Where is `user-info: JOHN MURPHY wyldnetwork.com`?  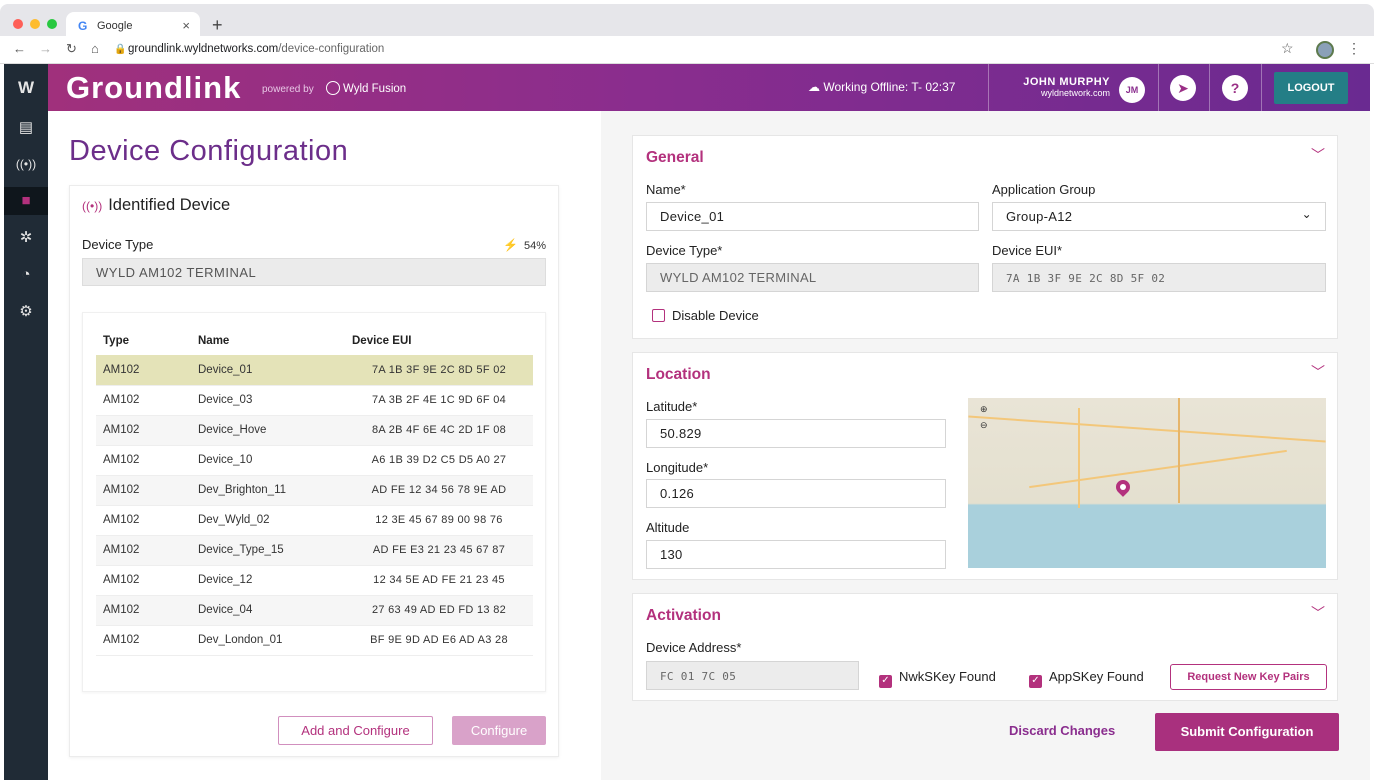
user-info: JOHN MURPHY wyldnetwork.com is located at coordinates (1051, 87).